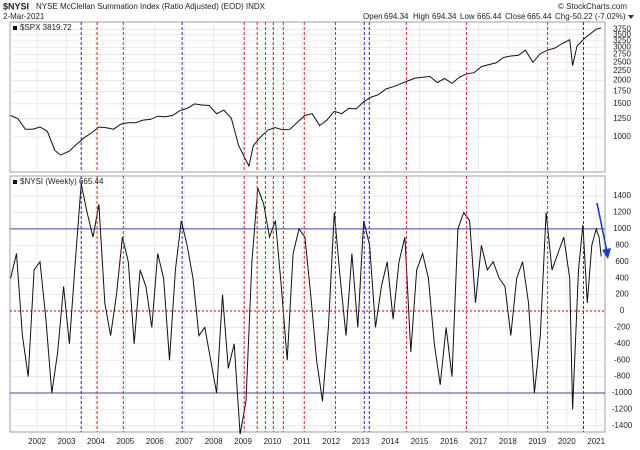  Describe the element at coordinates (622, 54) in the screenshot. I see `y-tick-label: 2750` at that location.